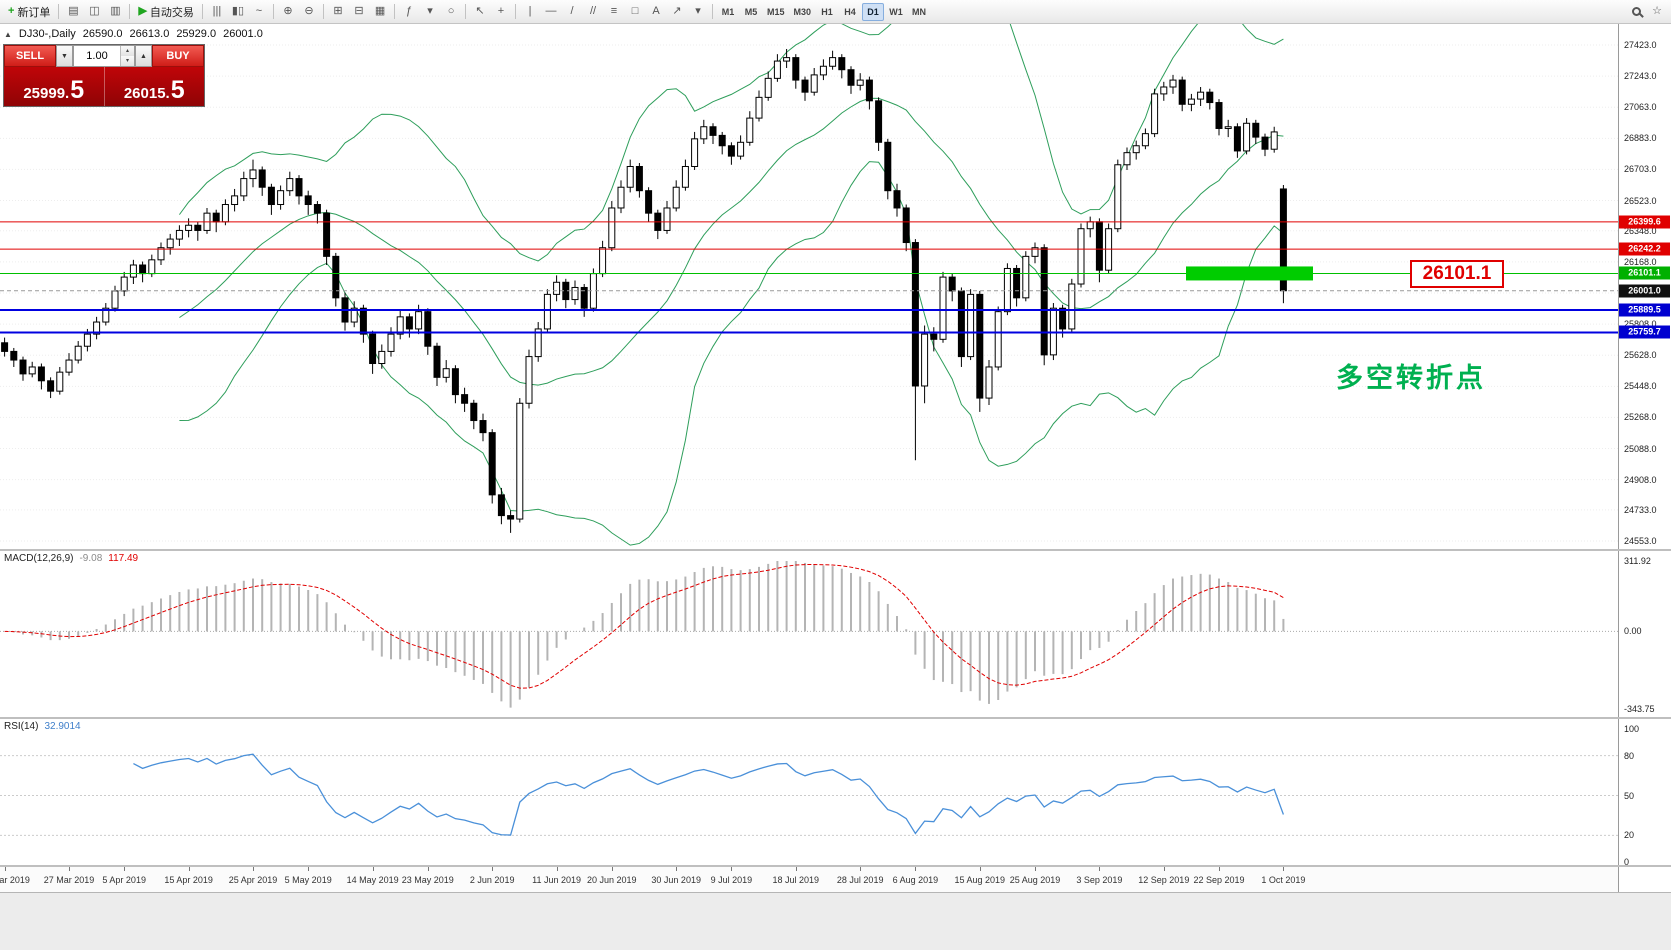 This screenshot has height=950, width=1671. I want to click on timeframe-m1: M1, so click(728, 12).